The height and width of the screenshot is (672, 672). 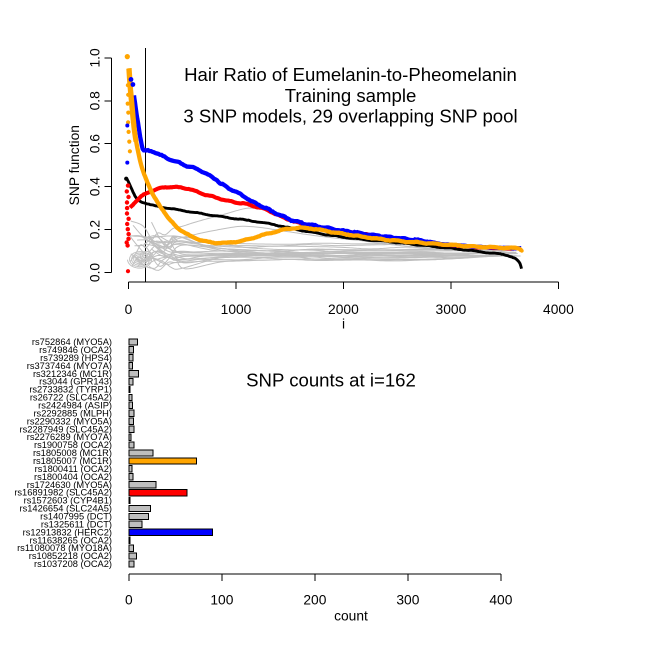 I want to click on svg-text: rs1426654 (SLC24A5), so click(x=65, y=509).